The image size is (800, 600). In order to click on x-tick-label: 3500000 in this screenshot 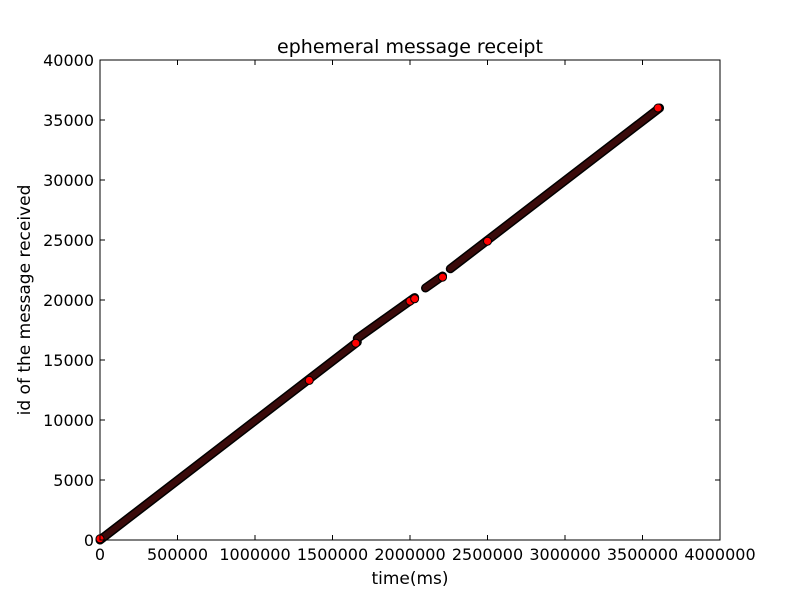, I will do `click(642, 554)`.